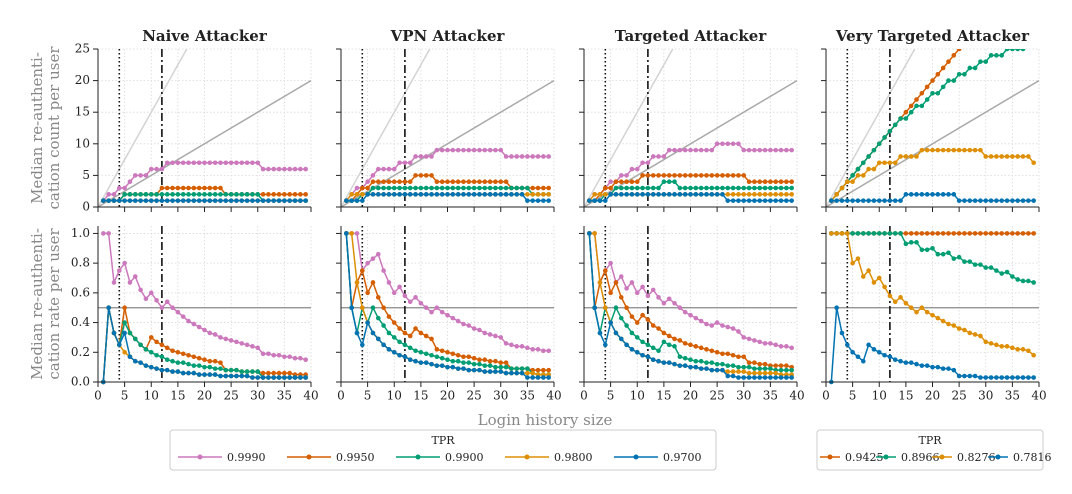  Describe the element at coordinates (80, 233) in the screenshot. I see `y-tick-label: 1.0` at that location.